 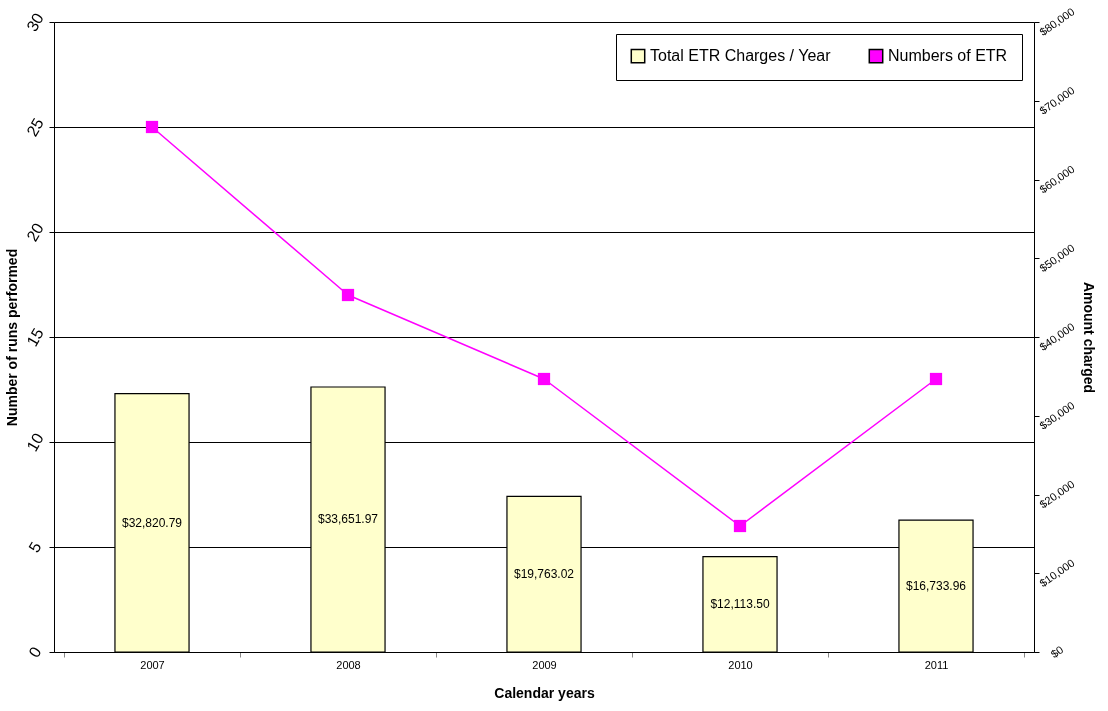 What do you see at coordinates (948, 56) in the screenshot?
I see `legend-label: Numbers of ETR` at bounding box center [948, 56].